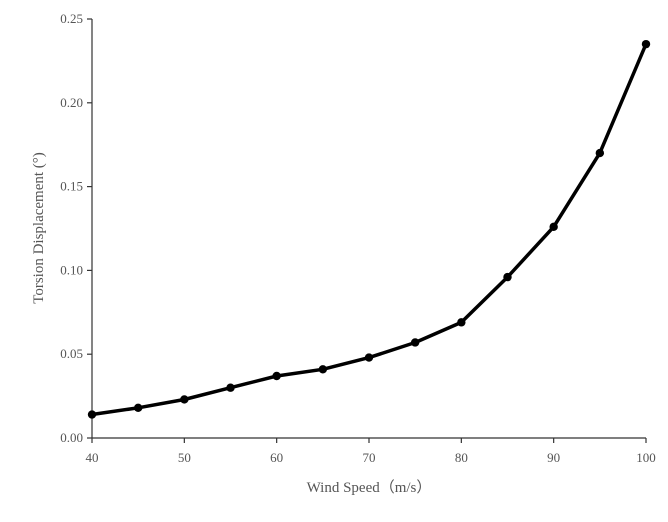 The height and width of the screenshot is (522, 668). Describe the element at coordinates (71, 186) in the screenshot. I see `y-tick-label: 0.15` at that location.